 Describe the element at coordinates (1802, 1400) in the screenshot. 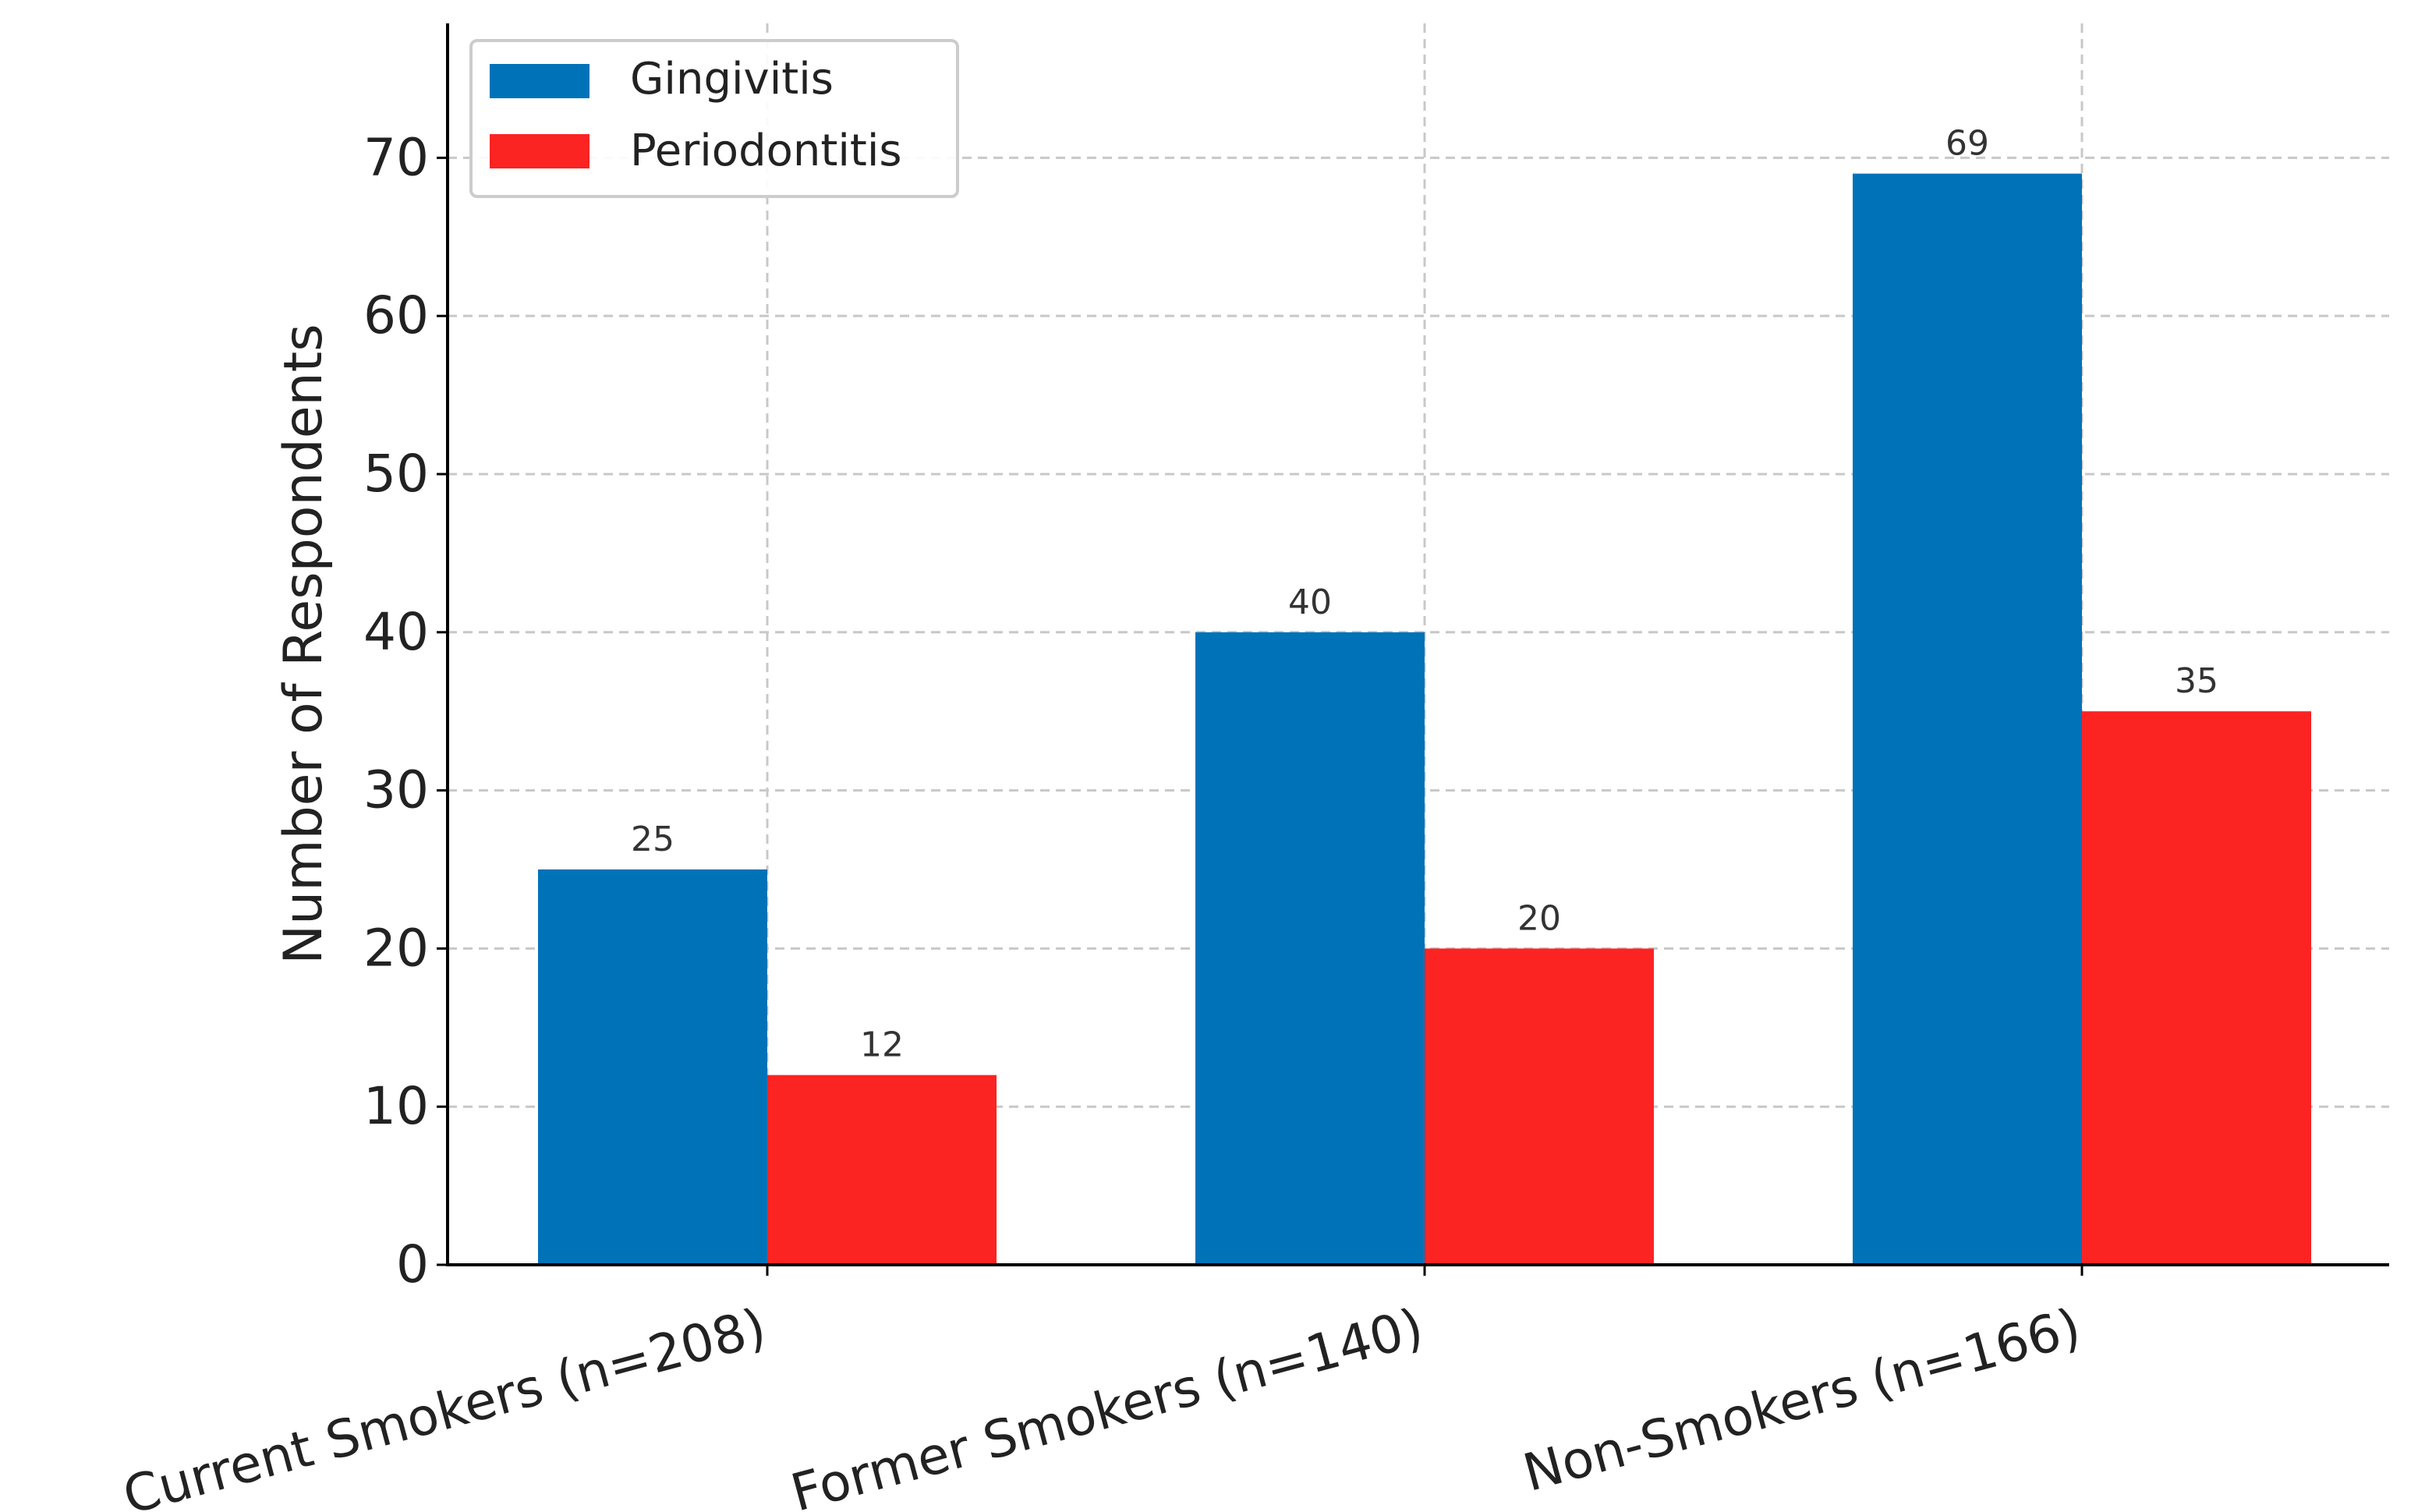

I see `x-tick-label-non-smokers-n-166: Non-Smokers (n=166)` at that location.